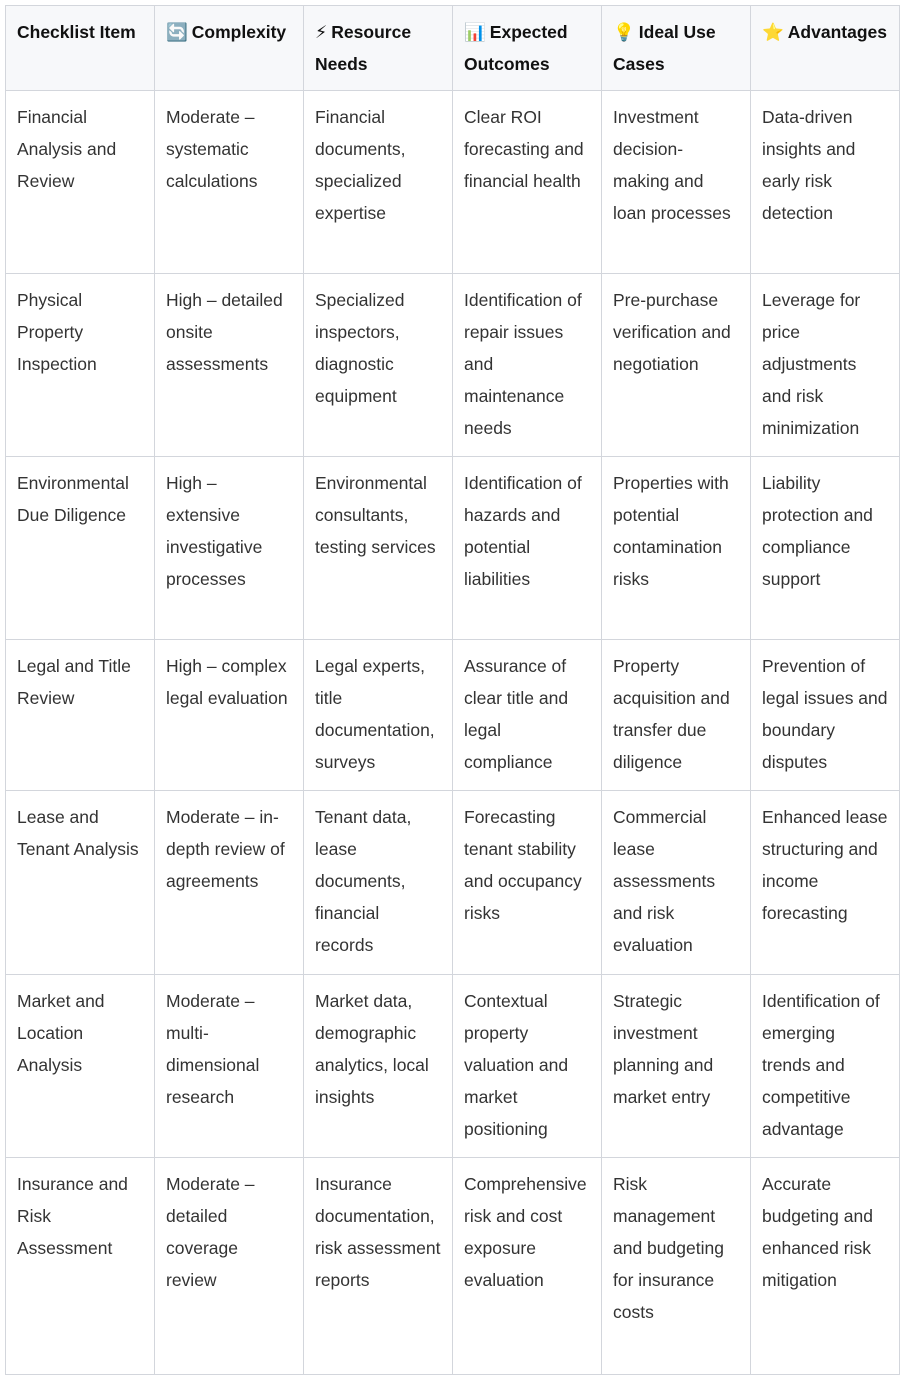 The height and width of the screenshot is (1378, 904). What do you see at coordinates (177, 32) in the screenshot?
I see `refresh-icon: 🔄` at bounding box center [177, 32].